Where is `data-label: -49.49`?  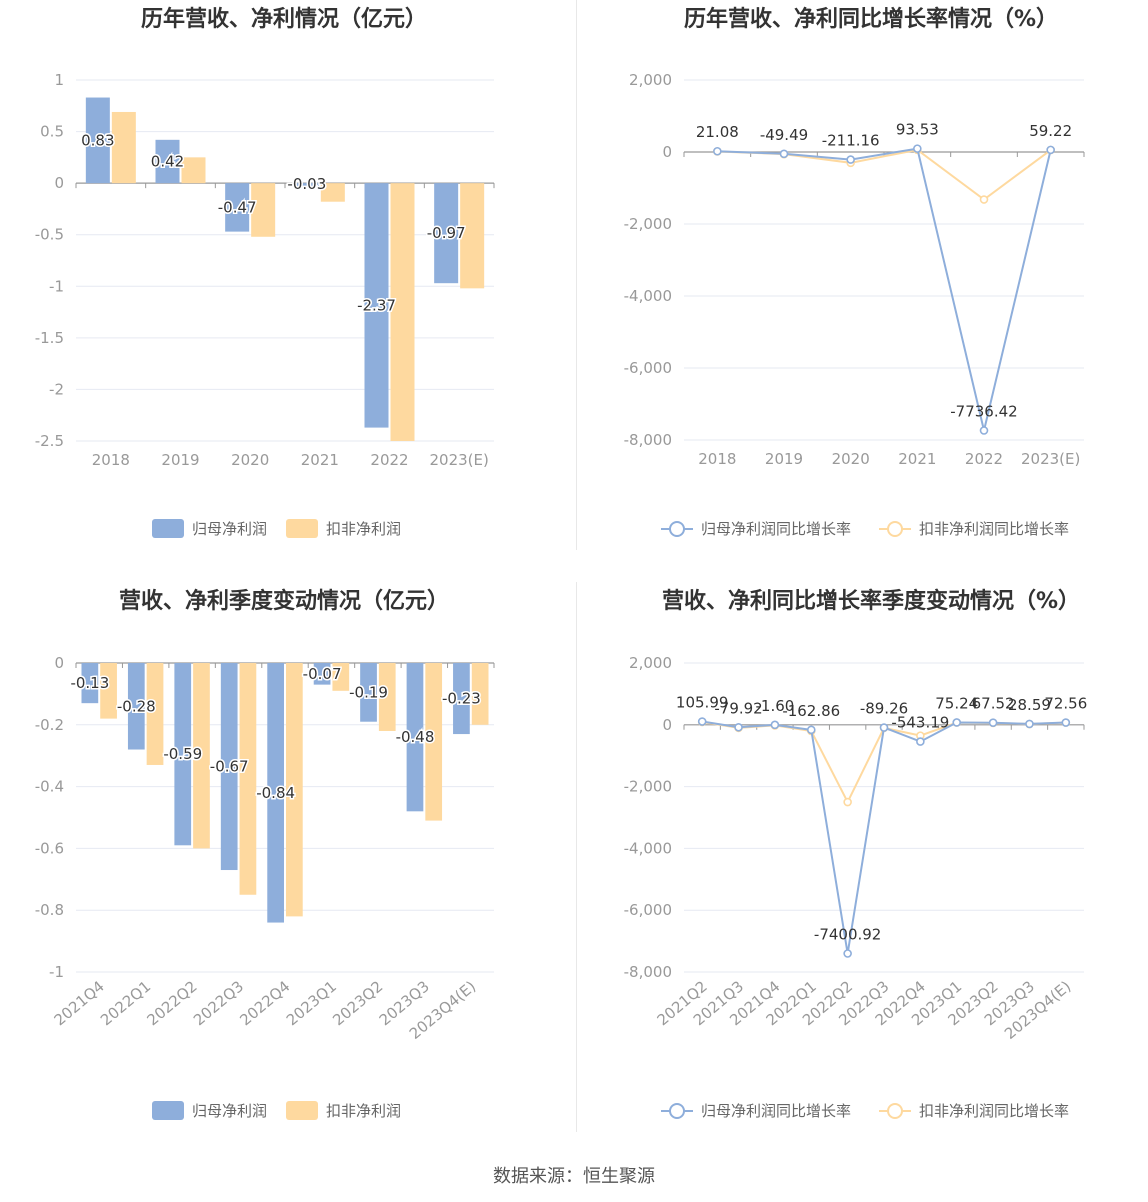
data-label: -49.49 is located at coordinates (784, 135).